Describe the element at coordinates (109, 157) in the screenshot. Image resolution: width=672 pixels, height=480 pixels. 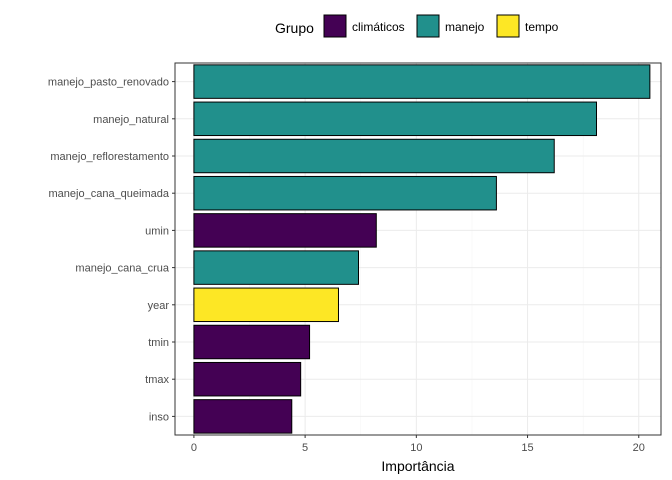
I see `y-tick-label: manejo_reflorestamento` at that location.